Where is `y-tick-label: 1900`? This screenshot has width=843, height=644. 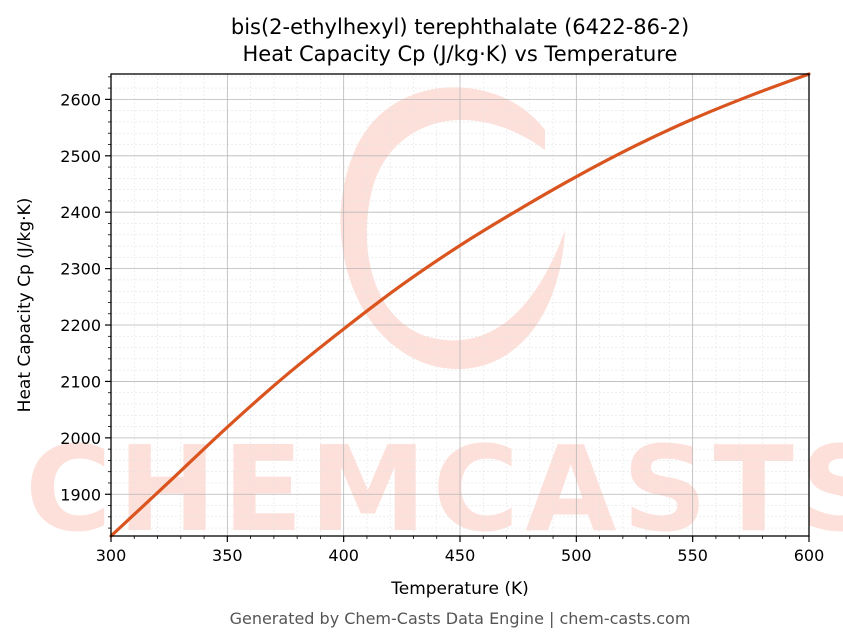
y-tick-label: 1900 is located at coordinates (80, 494).